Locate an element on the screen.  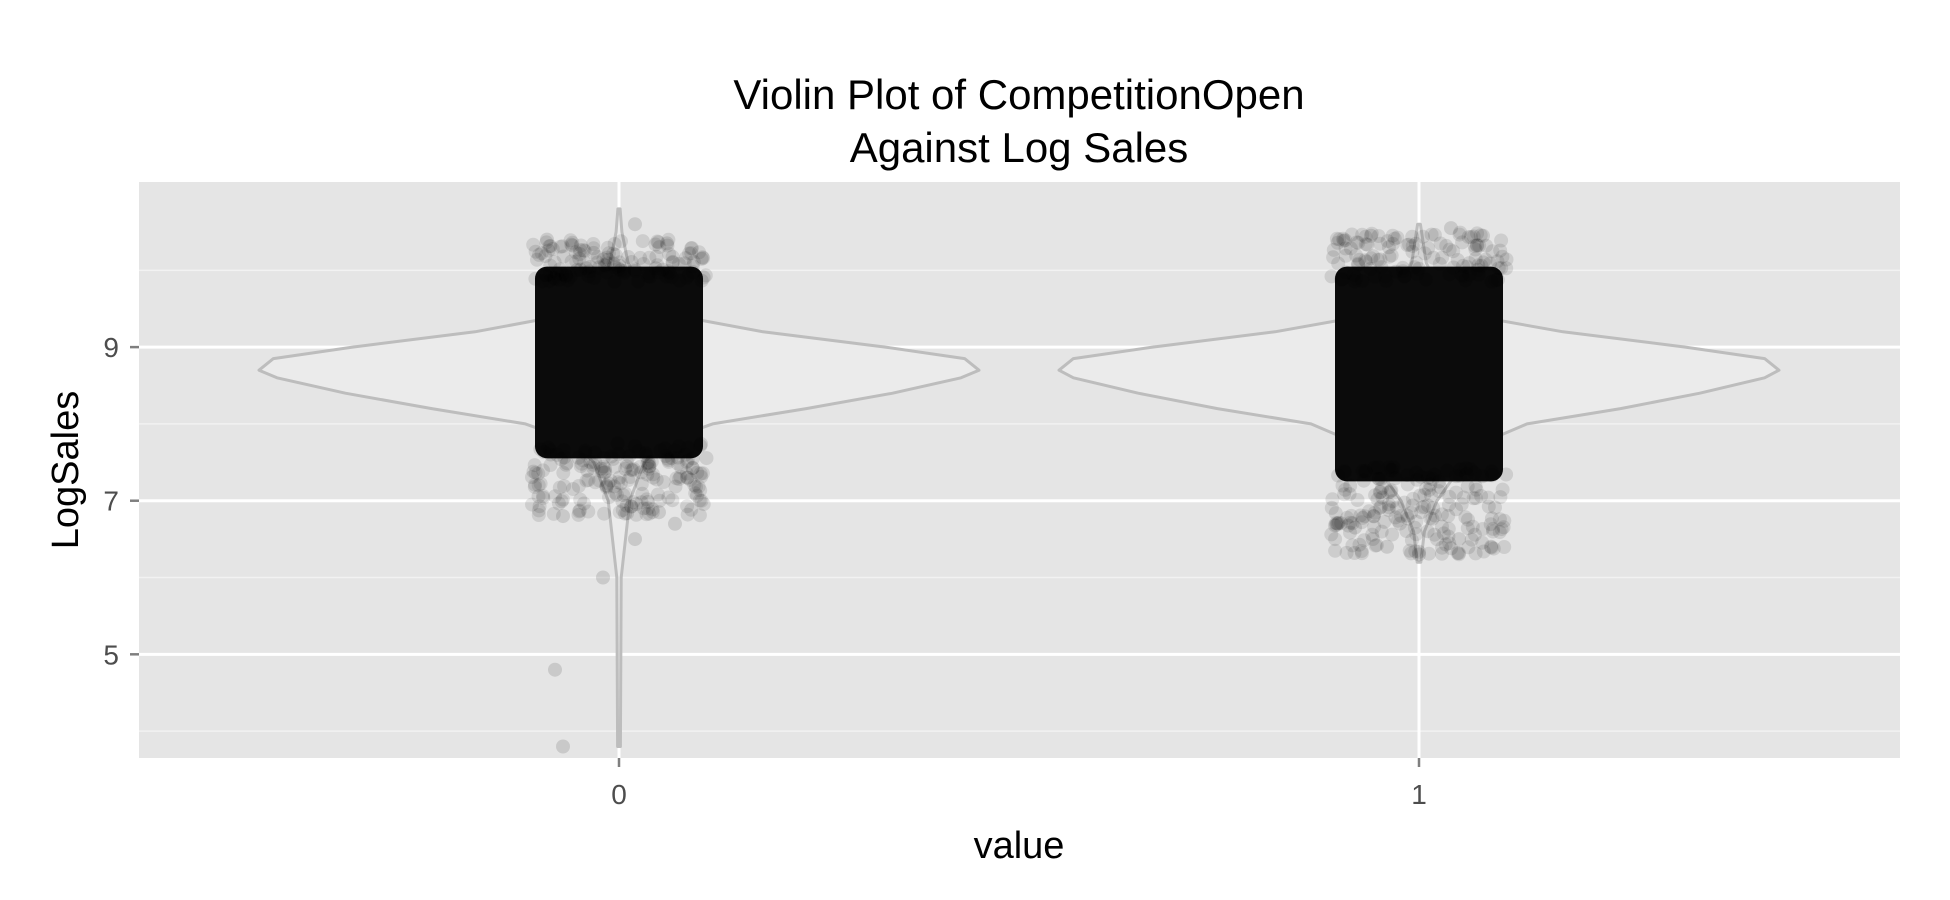
point-cloud-core is located at coordinates (1419, 374).